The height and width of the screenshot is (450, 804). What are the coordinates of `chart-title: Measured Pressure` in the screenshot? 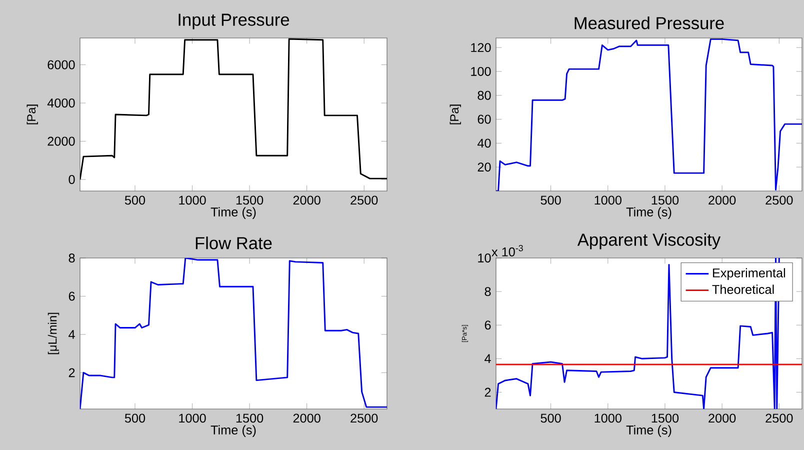 It's located at (649, 23).